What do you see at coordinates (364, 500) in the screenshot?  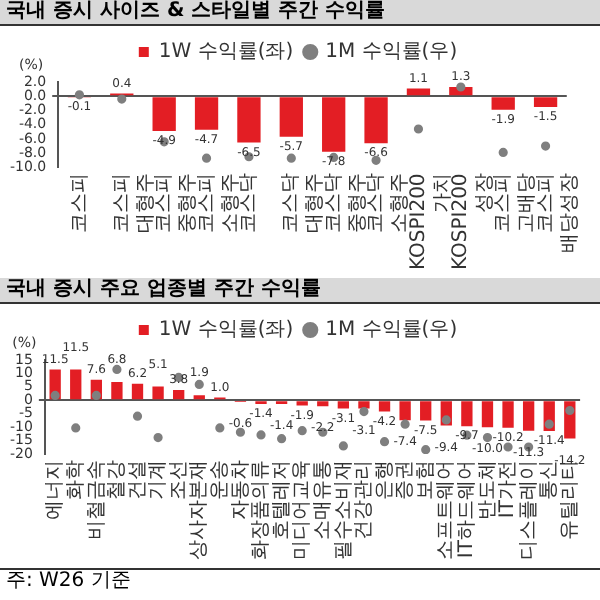 I see `x-tick-label: 건강관리` at bounding box center [364, 500].